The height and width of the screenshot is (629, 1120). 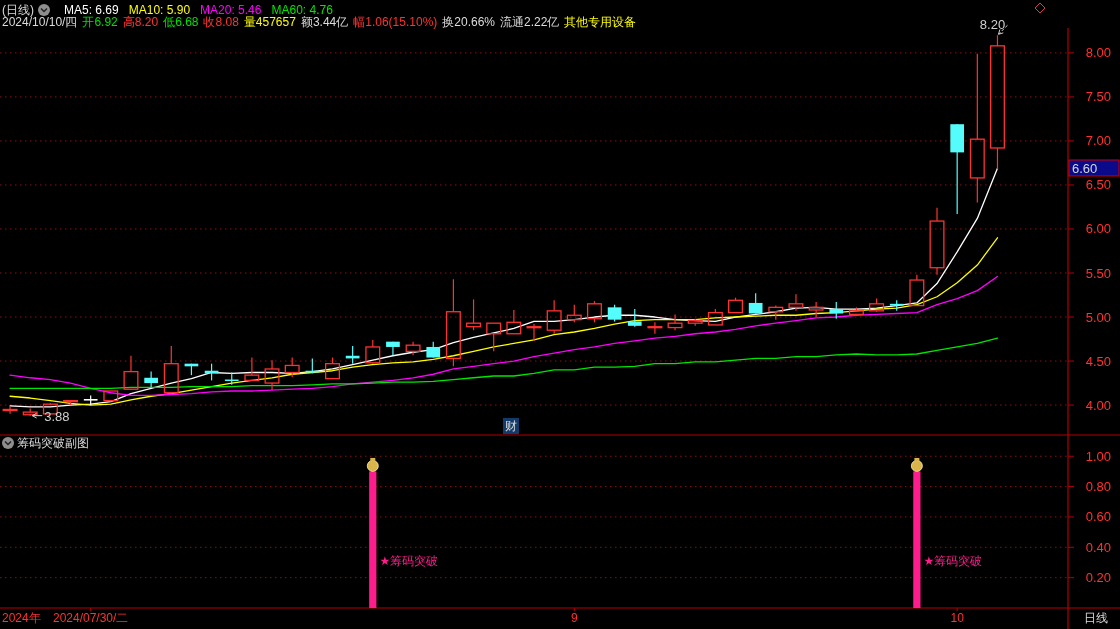 I want to click on y-tick-label: 5.50, so click(x=1098, y=273).